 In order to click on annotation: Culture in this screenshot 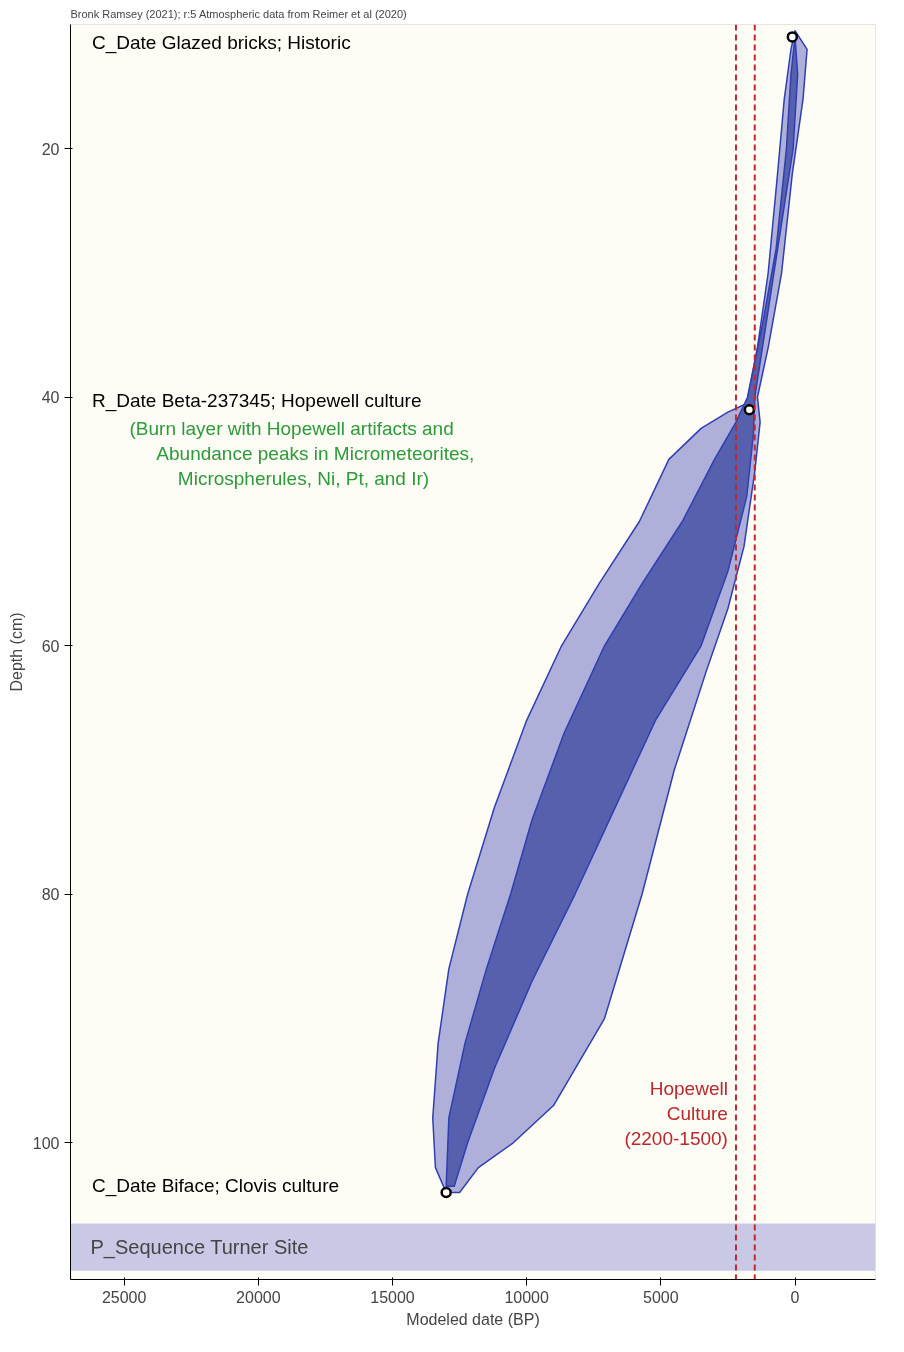, I will do `click(697, 1114)`.